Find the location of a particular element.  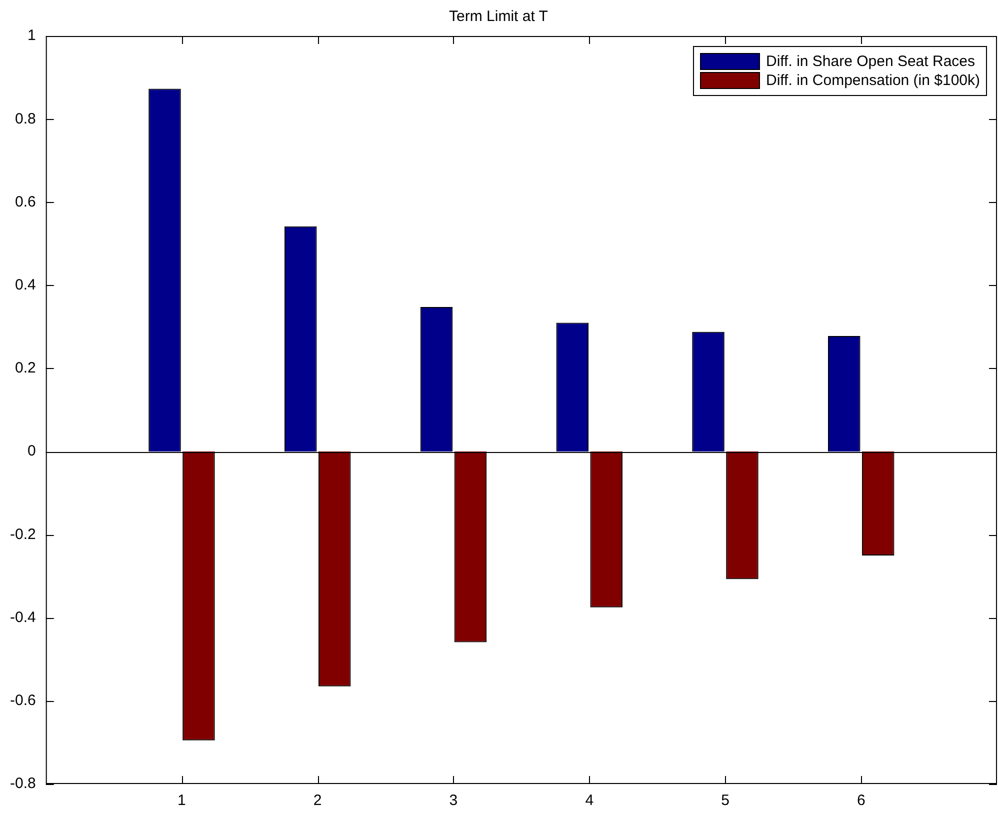

y-tick-label: 0.6 is located at coordinates (25, 201).